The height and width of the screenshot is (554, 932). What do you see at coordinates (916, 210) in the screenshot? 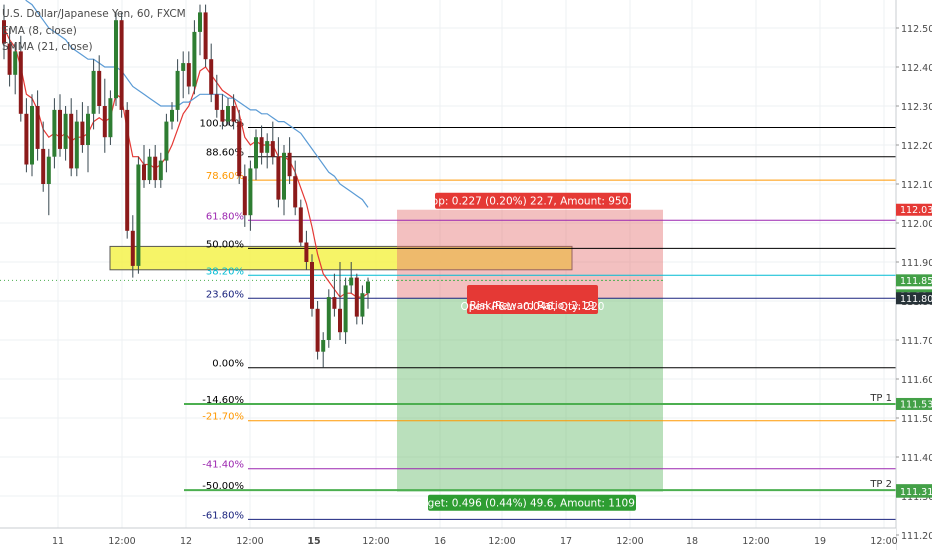
I see `price-badge-stop: 112.034` at bounding box center [916, 210].